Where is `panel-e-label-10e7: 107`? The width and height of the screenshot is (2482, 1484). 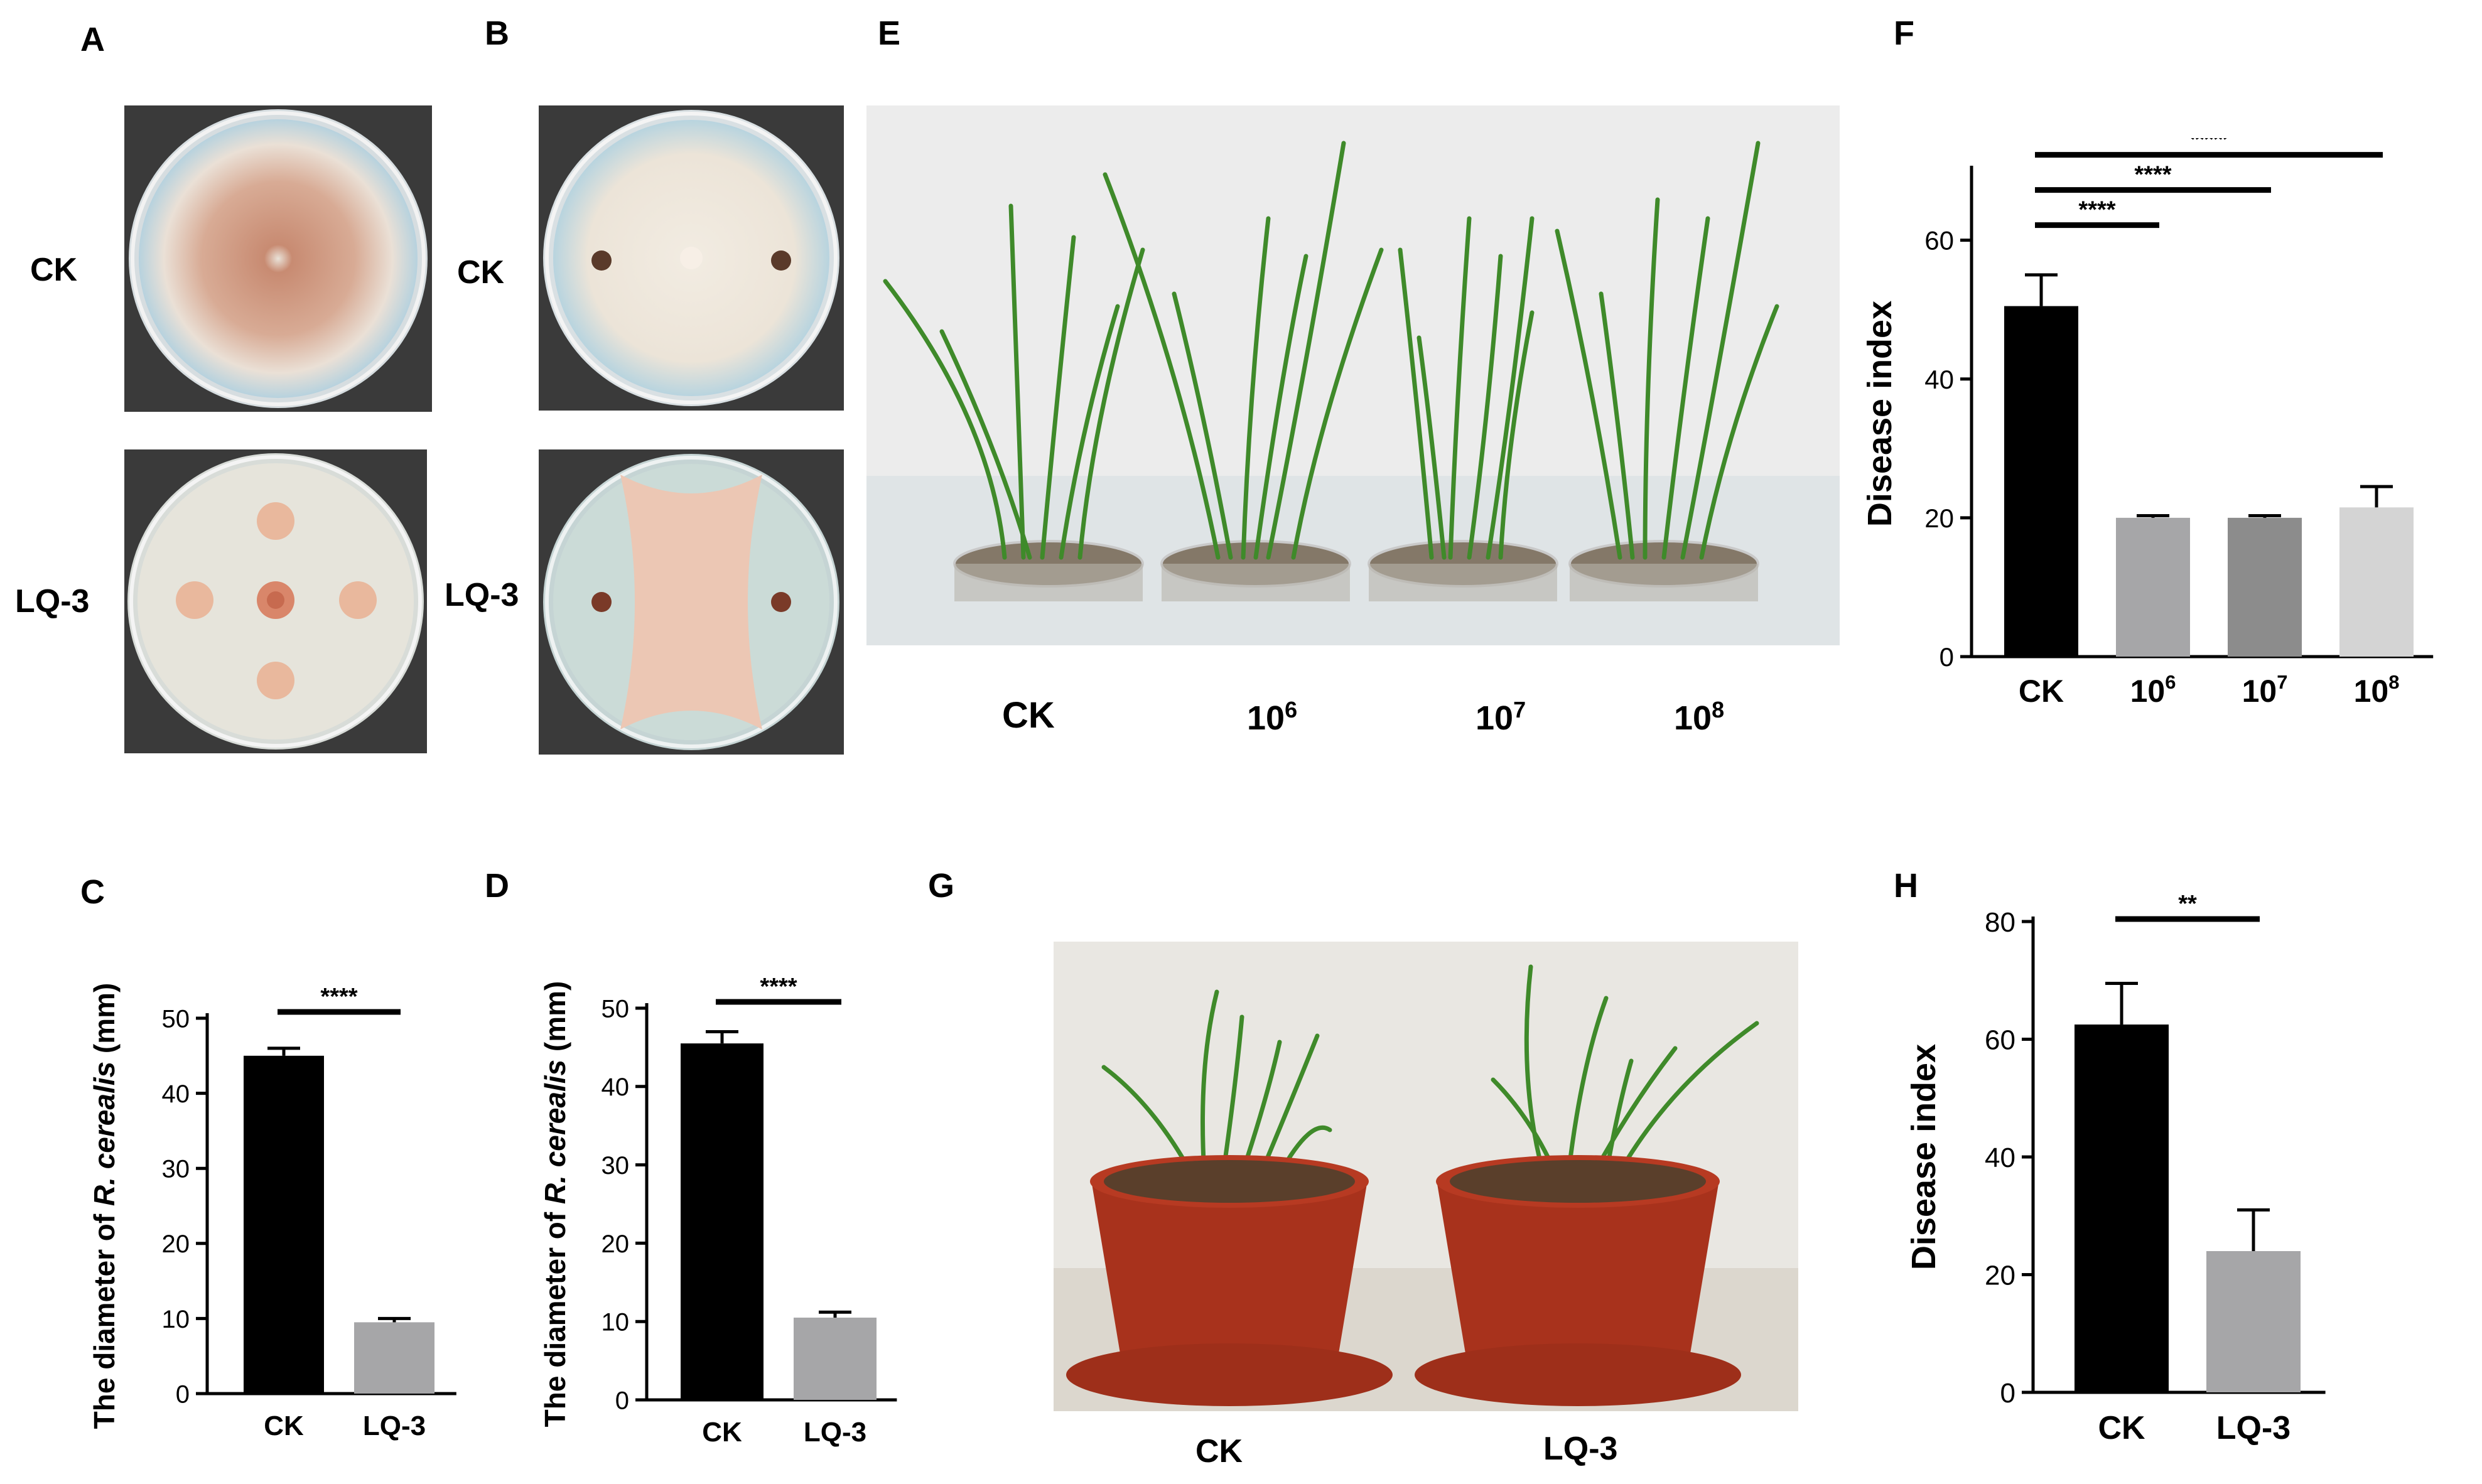
panel-e-label-10e7: 107 is located at coordinates (1501, 717).